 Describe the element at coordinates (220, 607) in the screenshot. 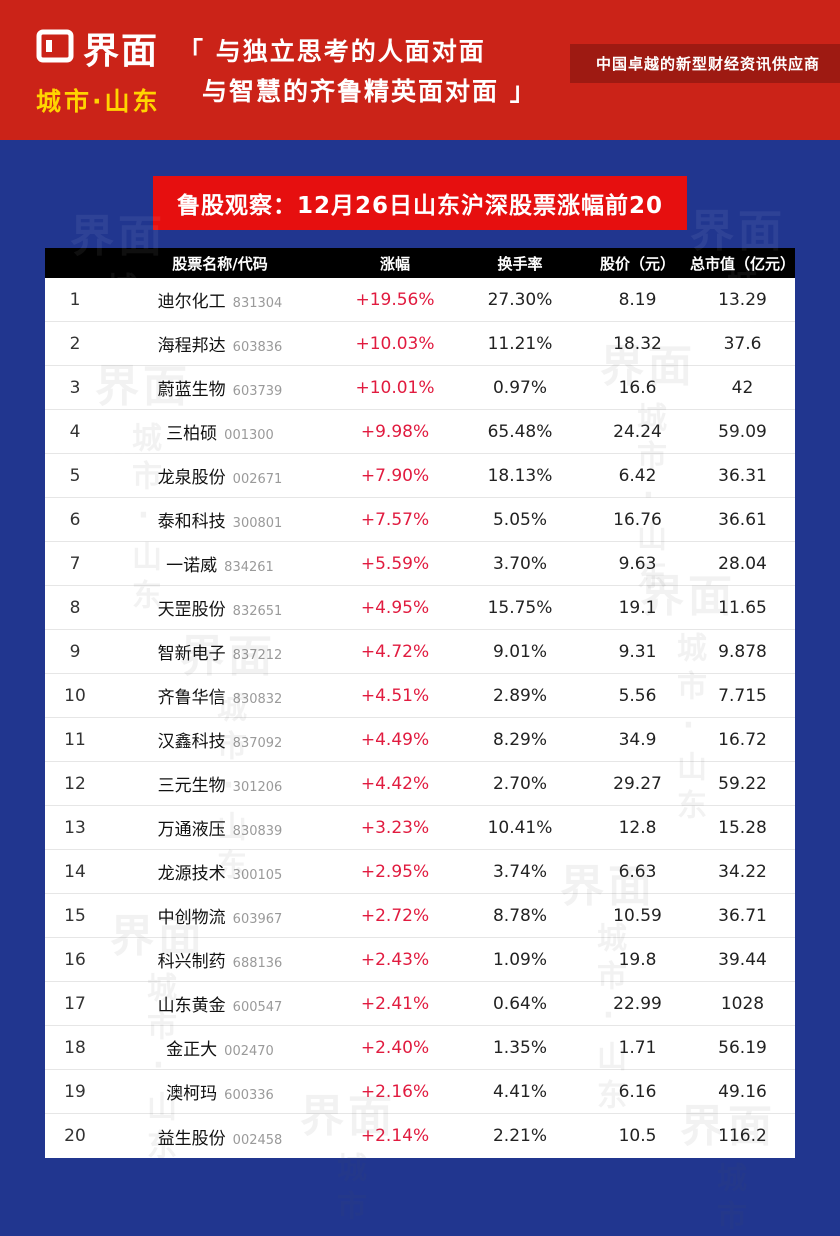

I see `name-cell: 天罡股份 832651` at that location.